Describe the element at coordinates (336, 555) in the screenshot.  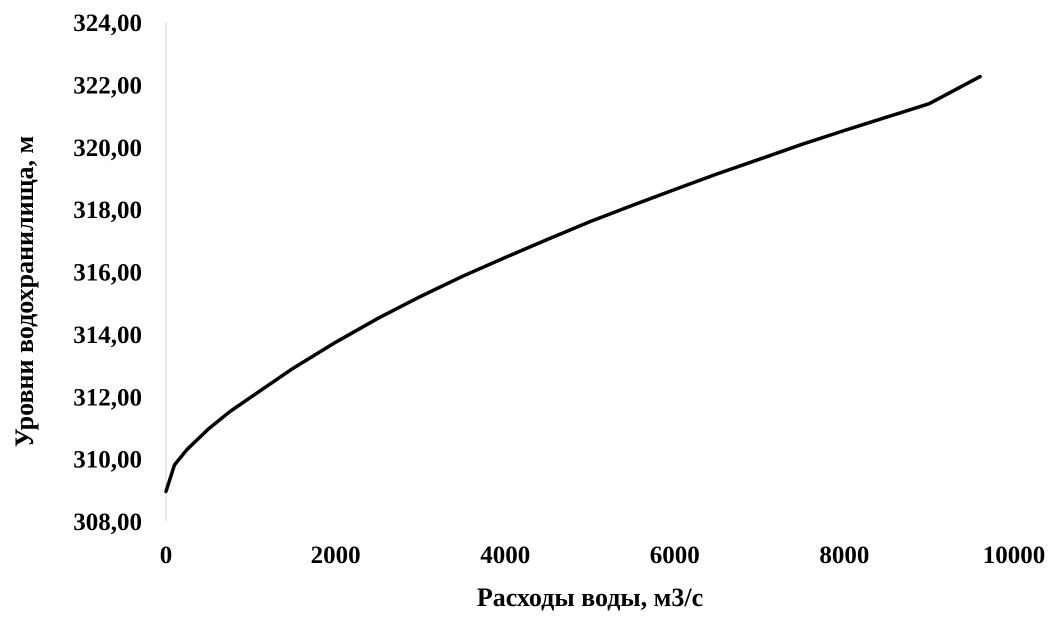
I see `x-tick-label: 2000` at that location.